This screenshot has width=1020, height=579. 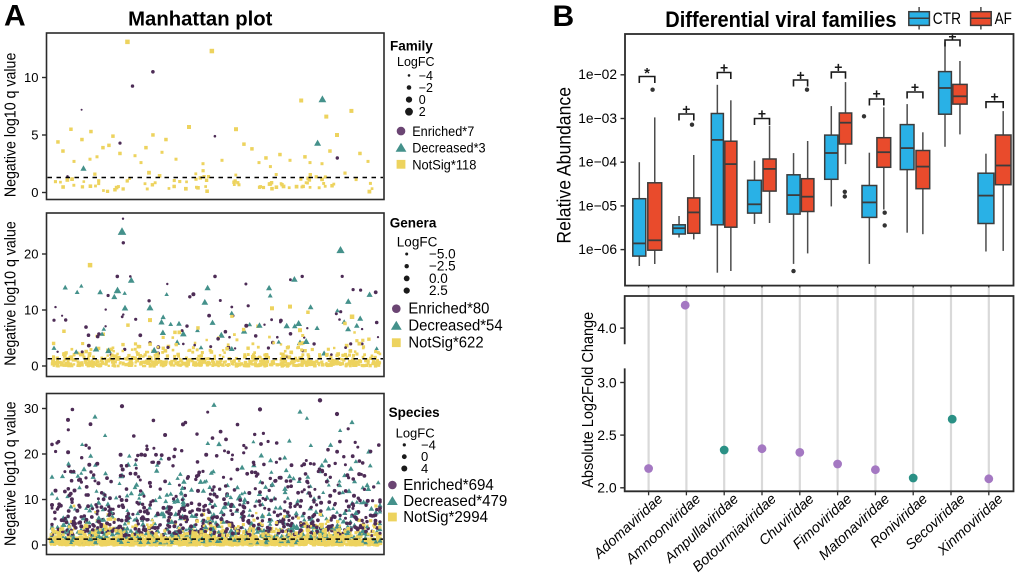 I want to click on svg-text: B, so click(x=564, y=16).